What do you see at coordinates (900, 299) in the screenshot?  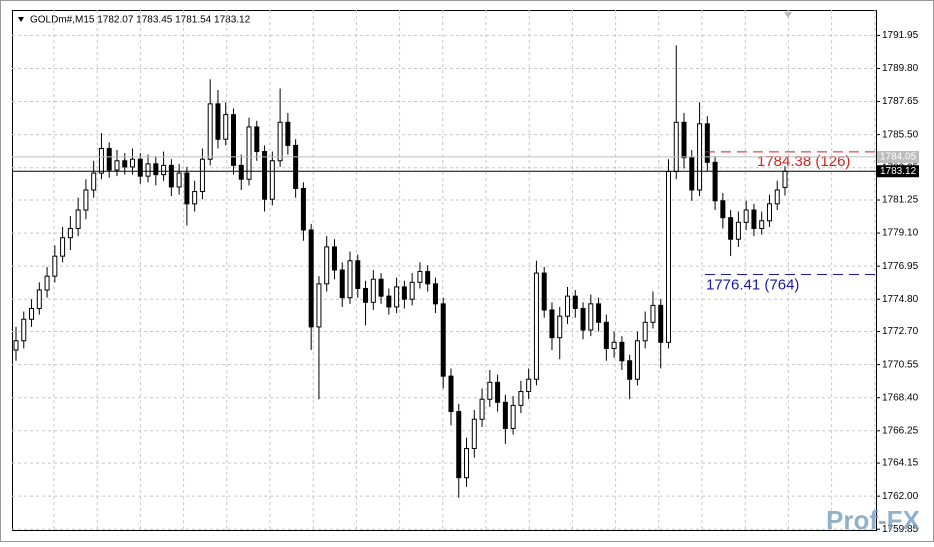 I see `y-tick-label: 1774.80` at bounding box center [900, 299].